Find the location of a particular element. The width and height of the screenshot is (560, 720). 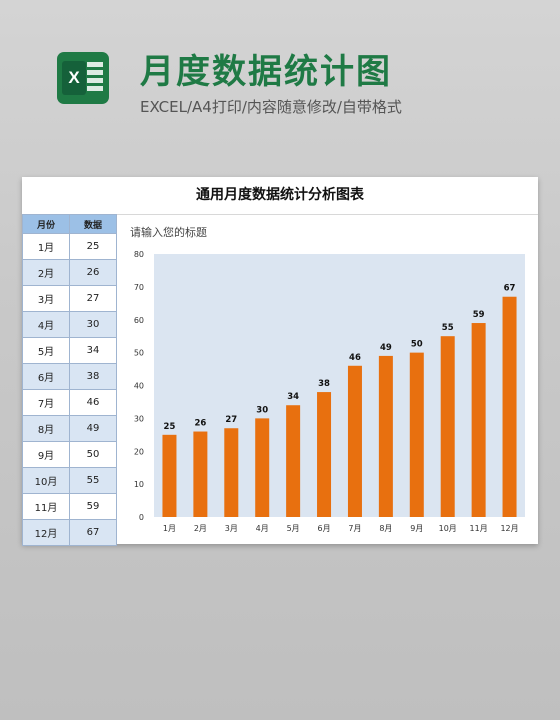

y-tick-label: 60 is located at coordinates (139, 320).